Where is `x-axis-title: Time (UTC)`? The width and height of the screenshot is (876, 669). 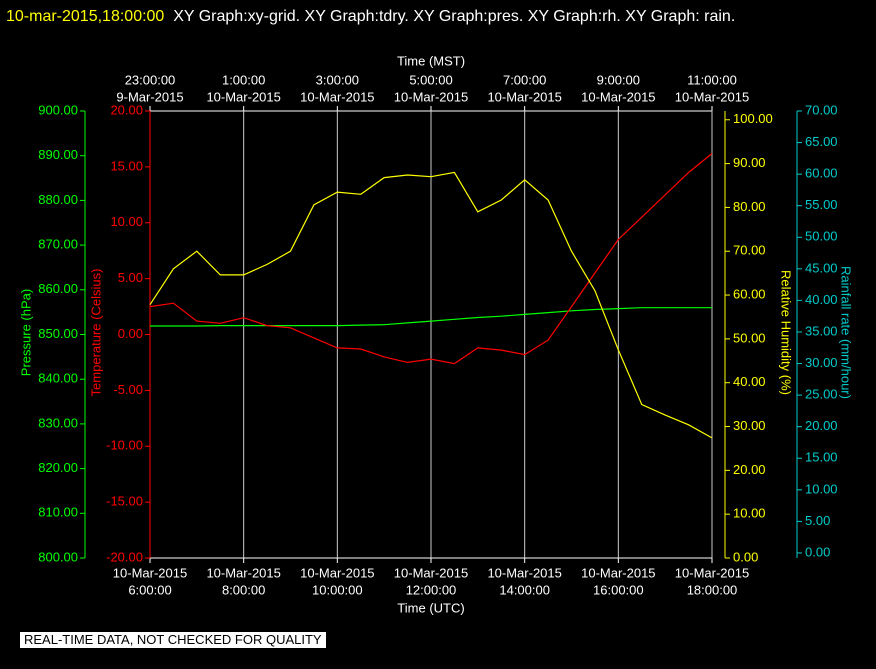
x-axis-title: Time (UTC) is located at coordinates (430, 607).